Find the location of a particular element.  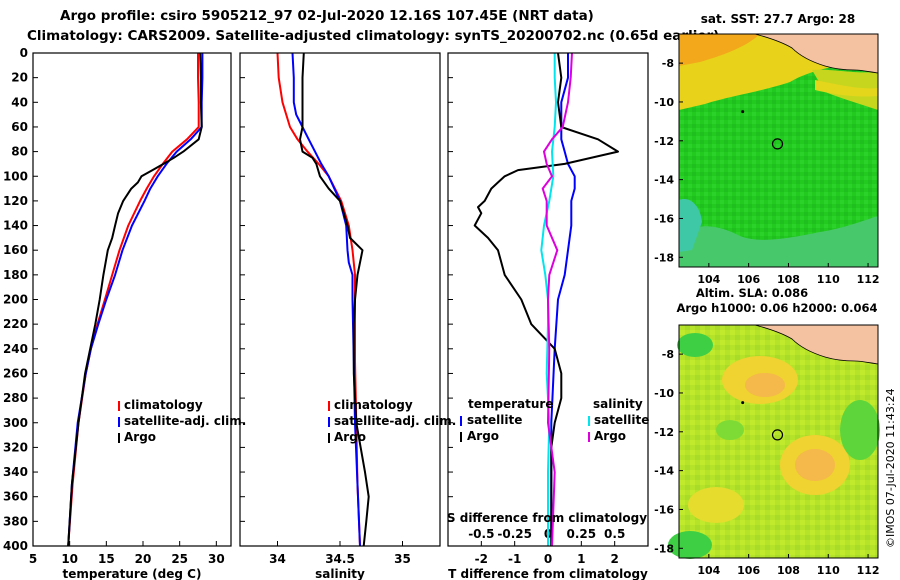

x-tick-label: 5 is located at coordinates (33, 559).